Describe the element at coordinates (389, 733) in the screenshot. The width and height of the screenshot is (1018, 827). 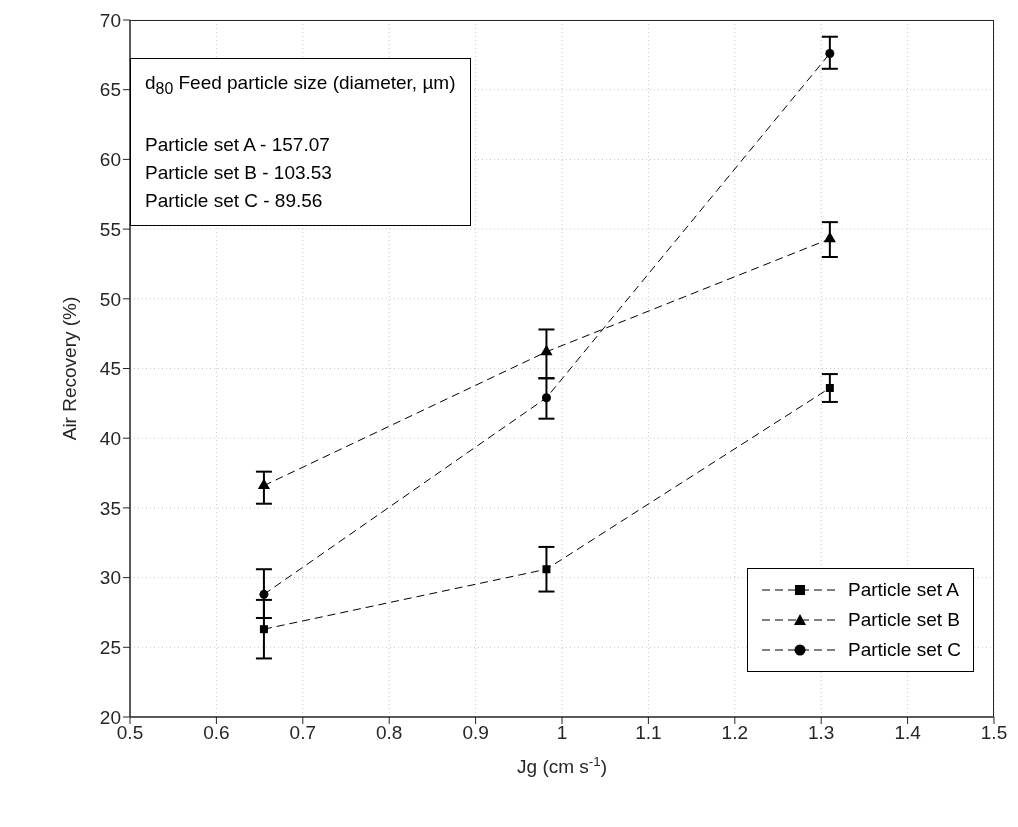
I see `x-tick-label: 0.8` at that location.